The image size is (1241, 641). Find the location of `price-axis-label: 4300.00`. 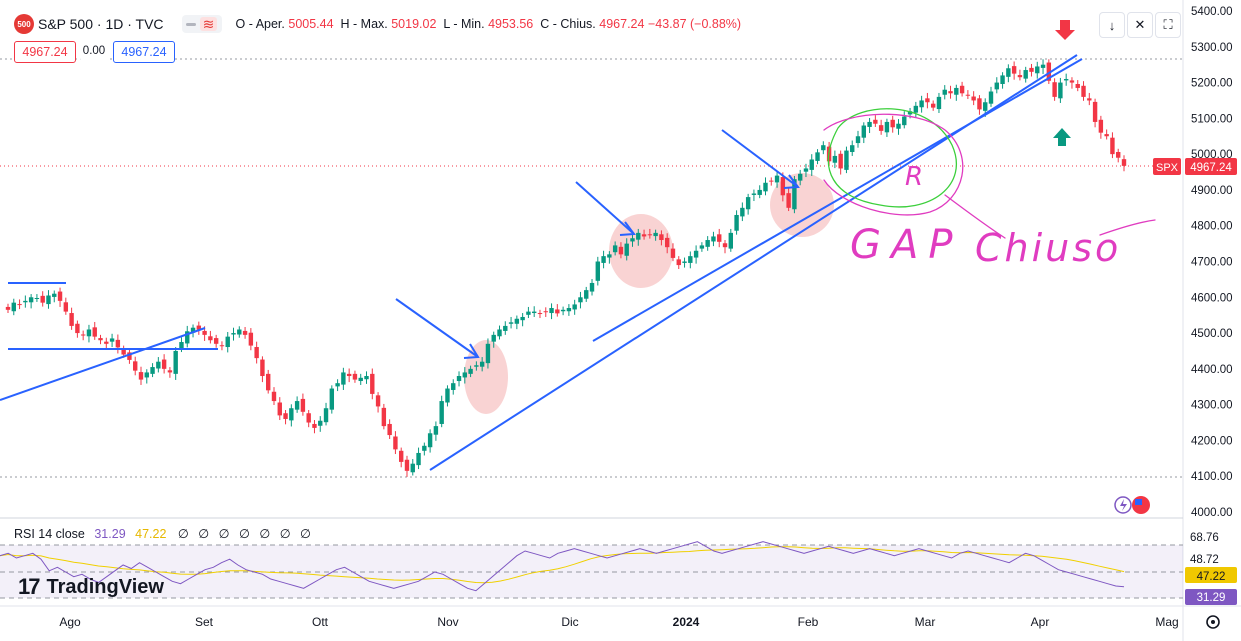

price-axis-label: 4300.00 is located at coordinates (1212, 406).